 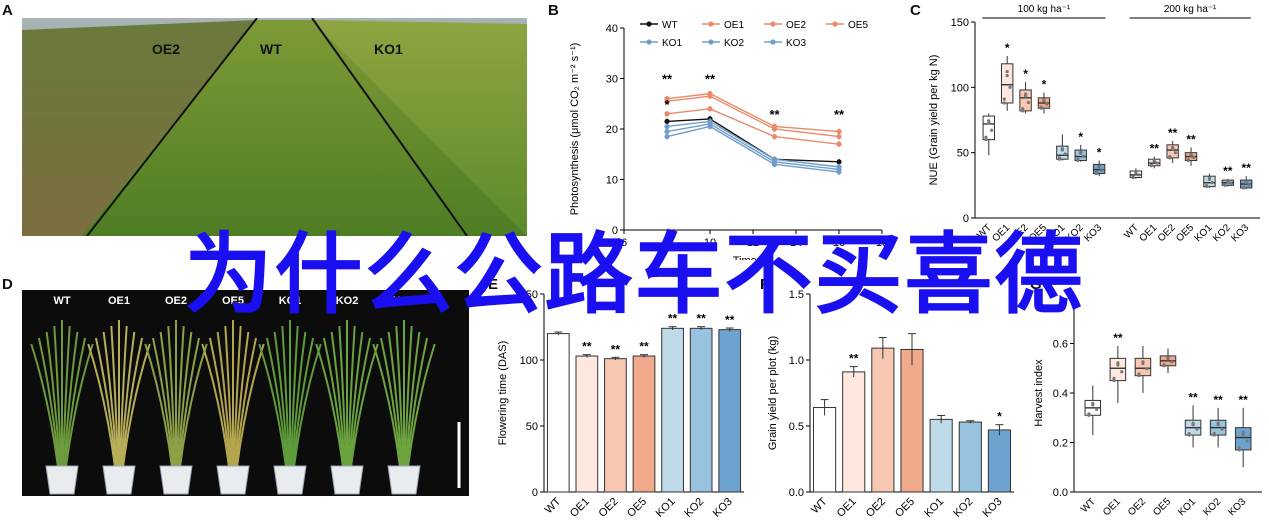 What do you see at coordinates (612, 29) in the screenshot?
I see `y-tick-label: 40` at bounding box center [612, 29].